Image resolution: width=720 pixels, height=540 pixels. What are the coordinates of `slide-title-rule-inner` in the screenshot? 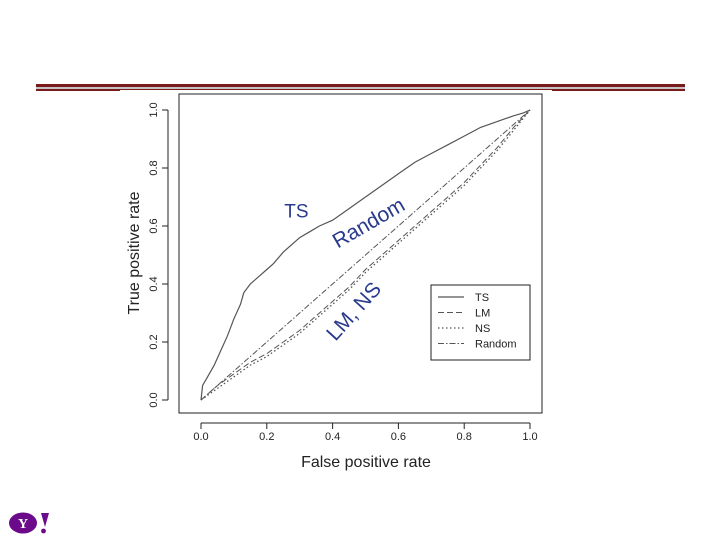 It's located at (360, 88).